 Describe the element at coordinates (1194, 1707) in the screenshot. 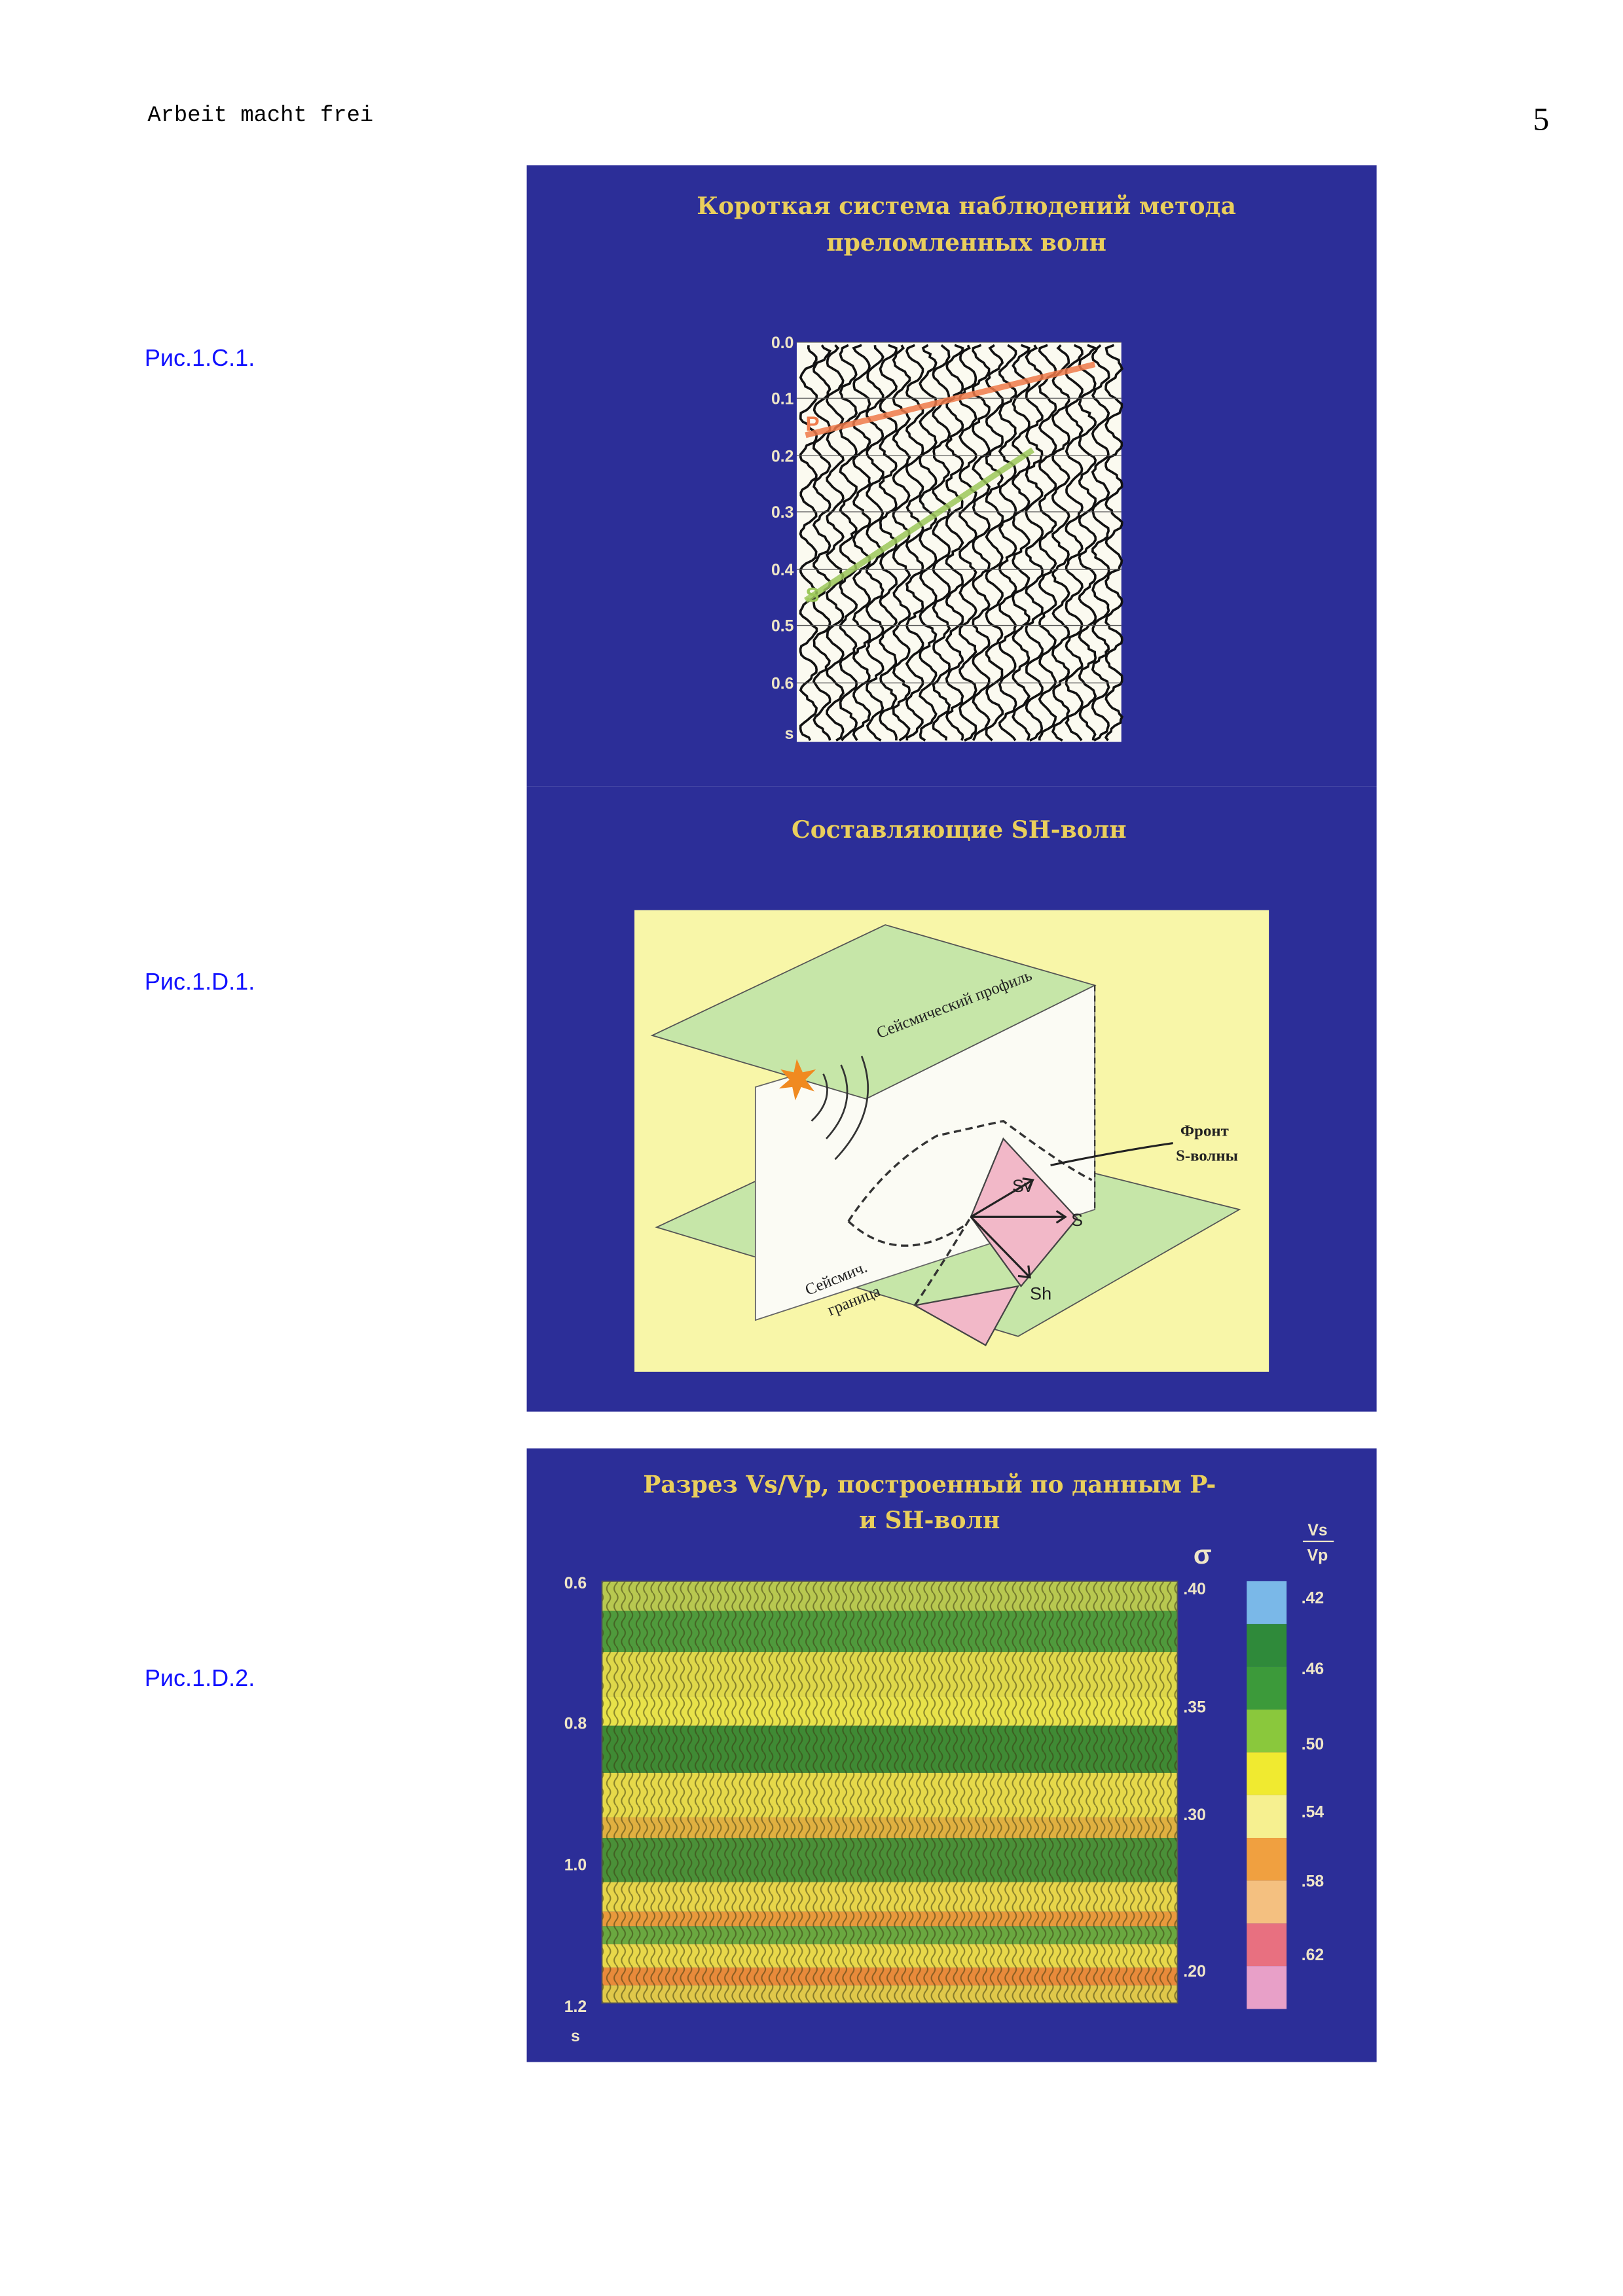

I see `sigma-label: .35` at that location.